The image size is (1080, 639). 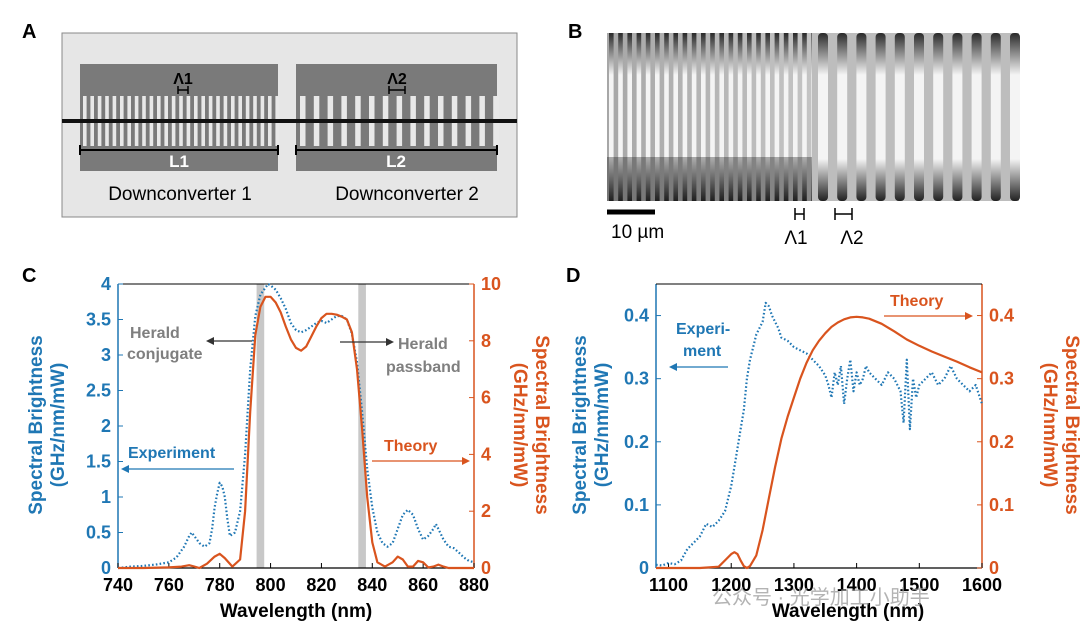 What do you see at coordinates (179, 161) in the screenshot?
I see `length-1-label: L1` at bounding box center [179, 161].